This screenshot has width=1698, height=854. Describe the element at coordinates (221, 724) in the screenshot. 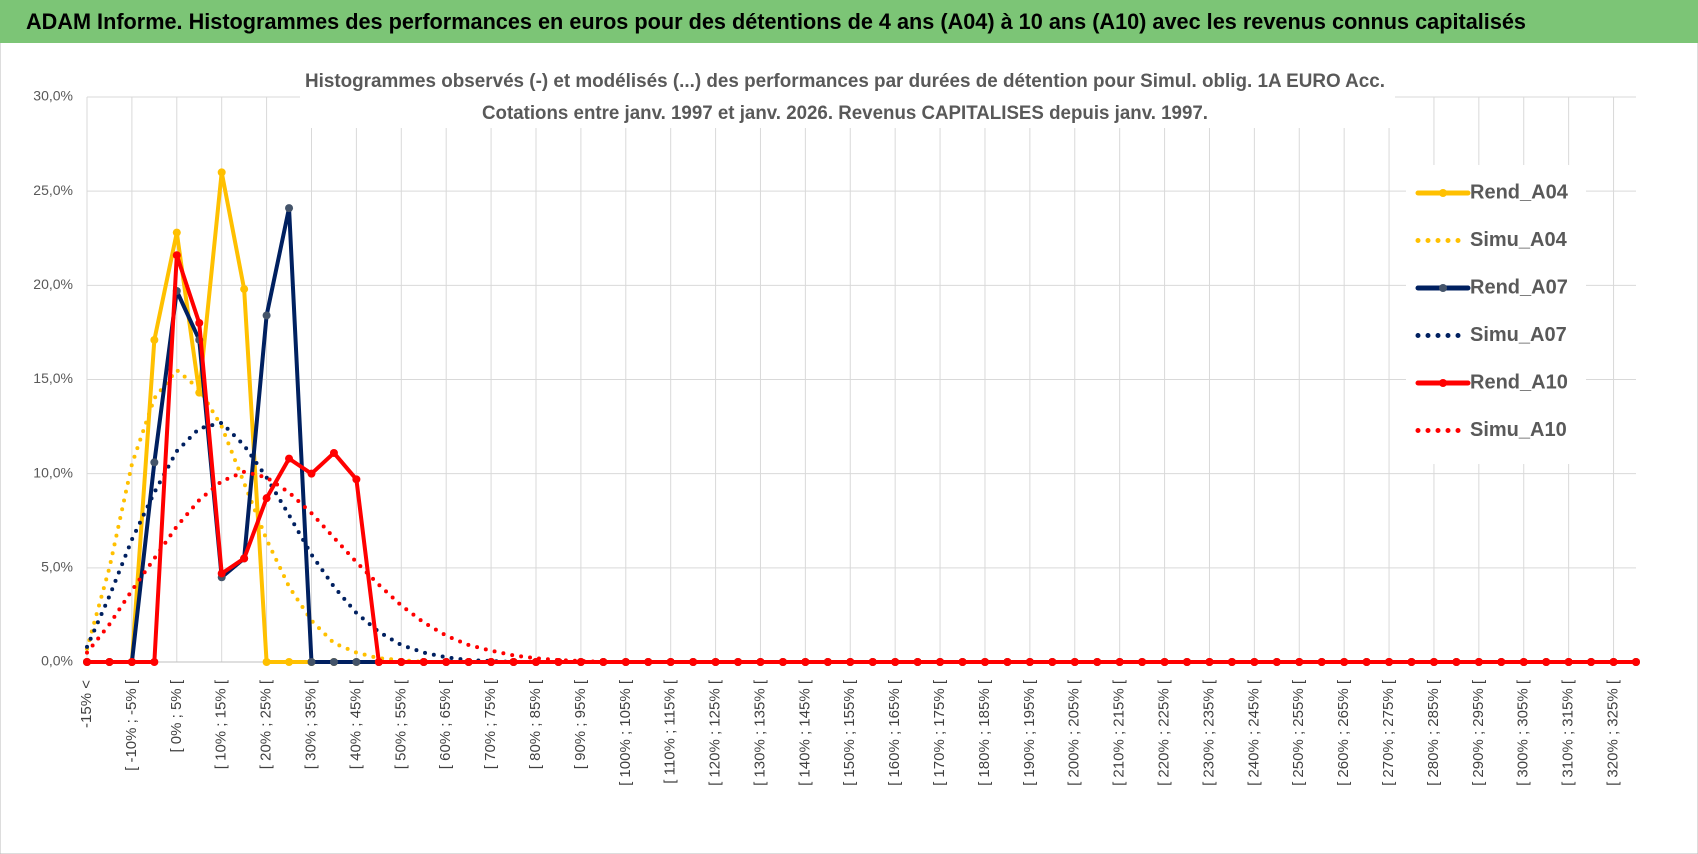

I see `x-tick-label: [ 10% ; 15% [` at that location.